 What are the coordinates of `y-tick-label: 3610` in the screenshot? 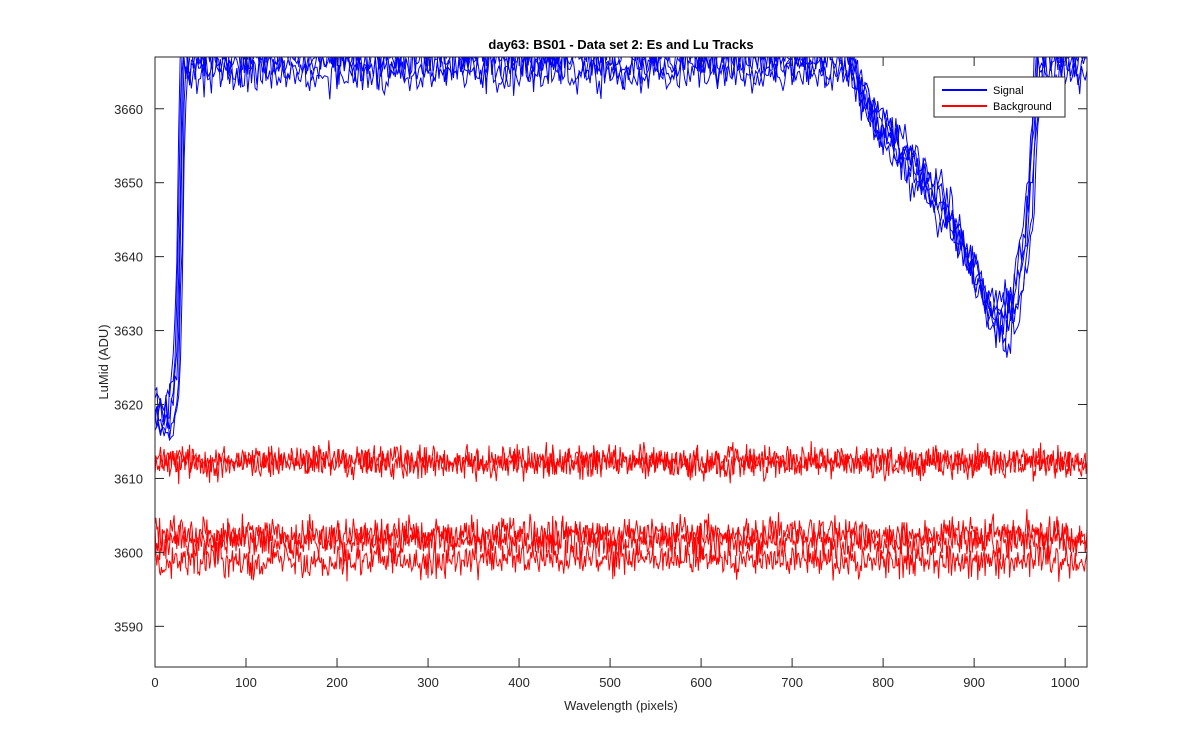 It's located at (128, 478).